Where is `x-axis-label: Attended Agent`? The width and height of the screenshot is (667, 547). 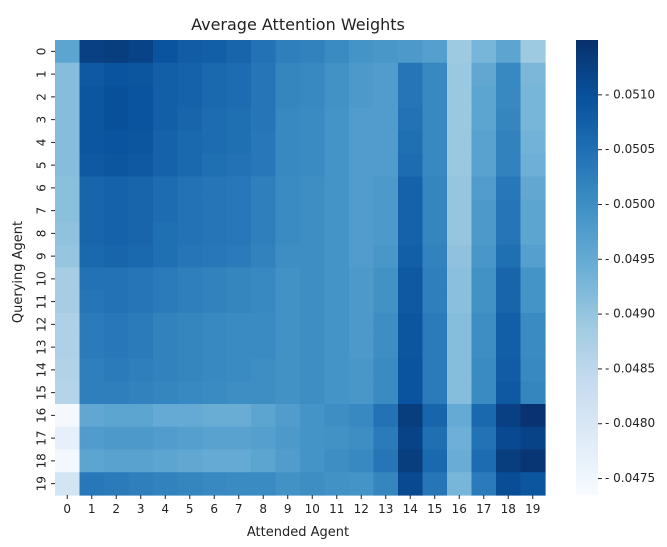
x-axis-label: Attended Agent is located at coordinates (298, 532).